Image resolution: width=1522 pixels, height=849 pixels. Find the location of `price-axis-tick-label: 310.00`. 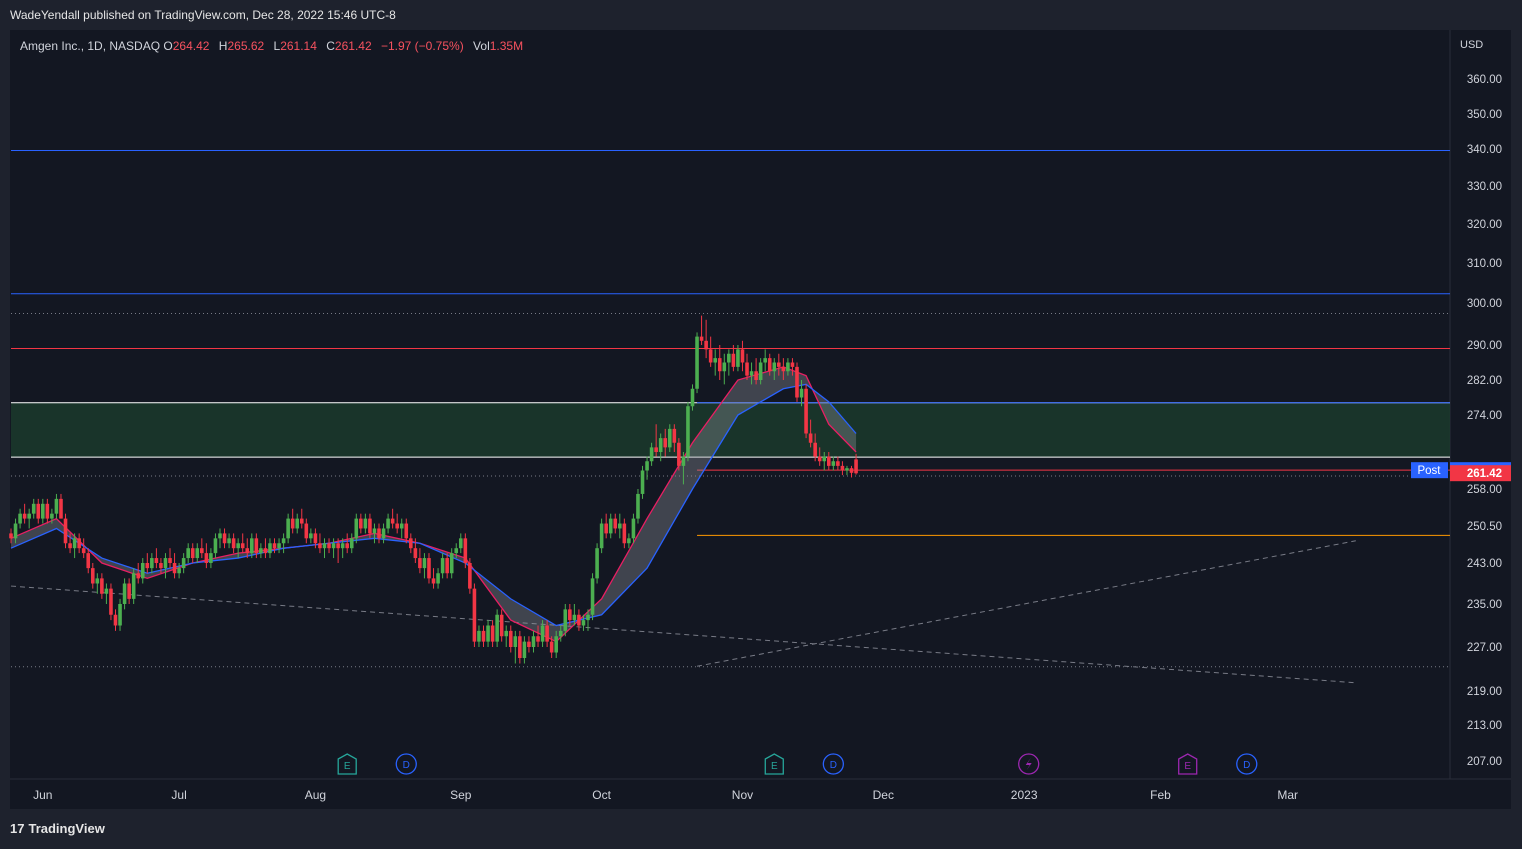

price-axis-tick-label: 310.00 is located at coordinates (1484, 264).